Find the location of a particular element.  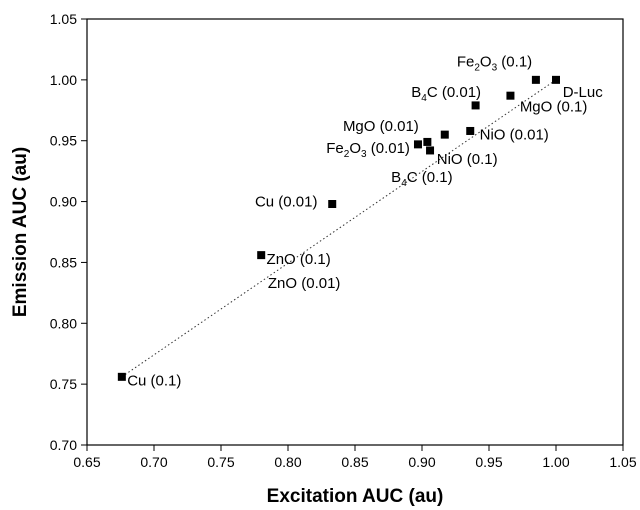

x-tick-label: 0.95 is located at coordinates (488, 462).